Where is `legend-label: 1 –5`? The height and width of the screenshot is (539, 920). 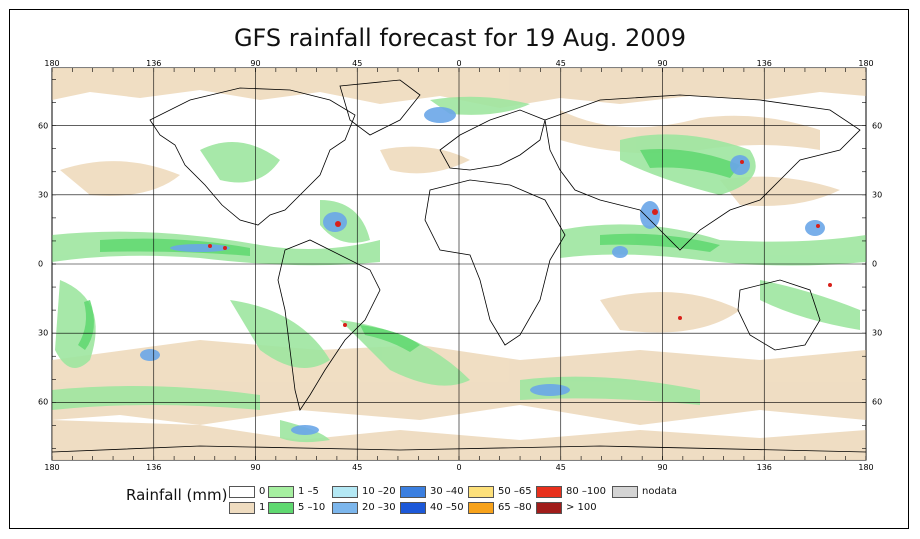 legend-label: 1 –5 is located at coordinates (308, 491).